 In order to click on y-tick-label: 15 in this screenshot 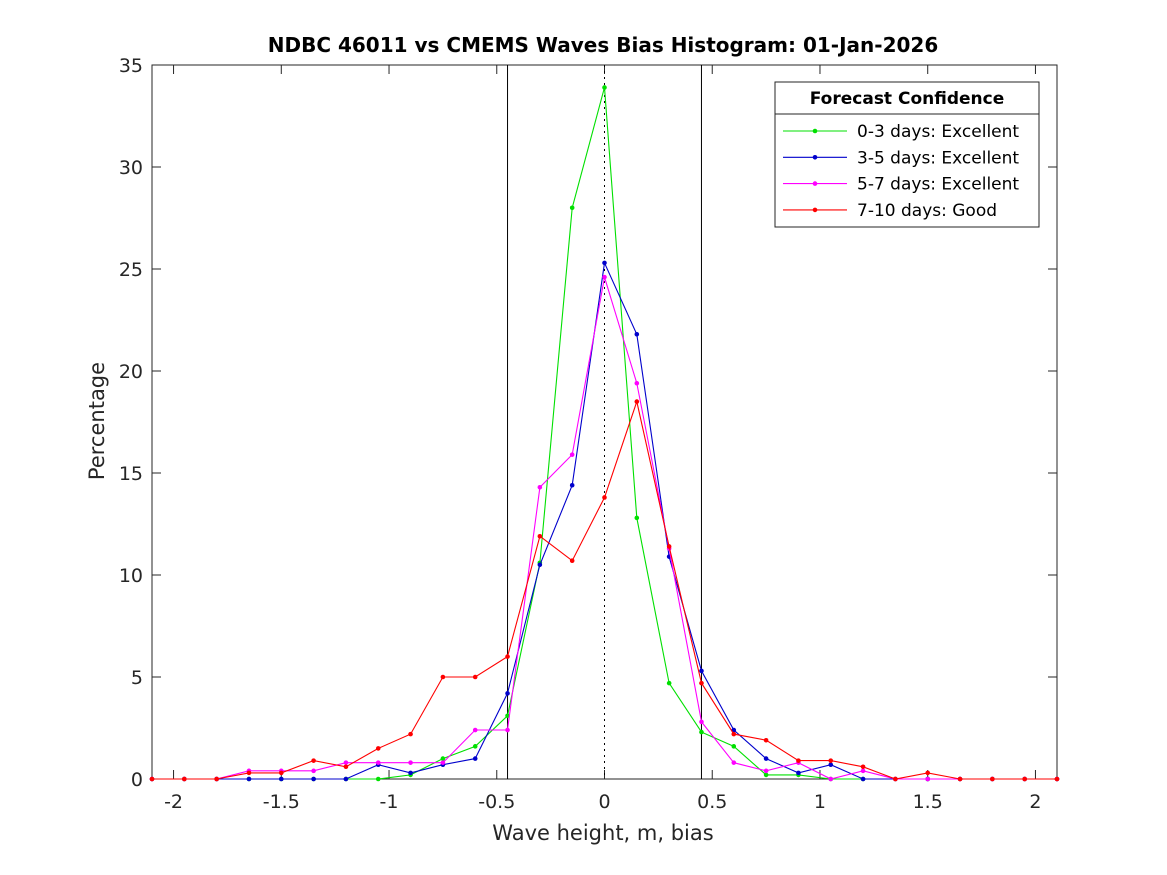, I will do `click(131, 474)`.